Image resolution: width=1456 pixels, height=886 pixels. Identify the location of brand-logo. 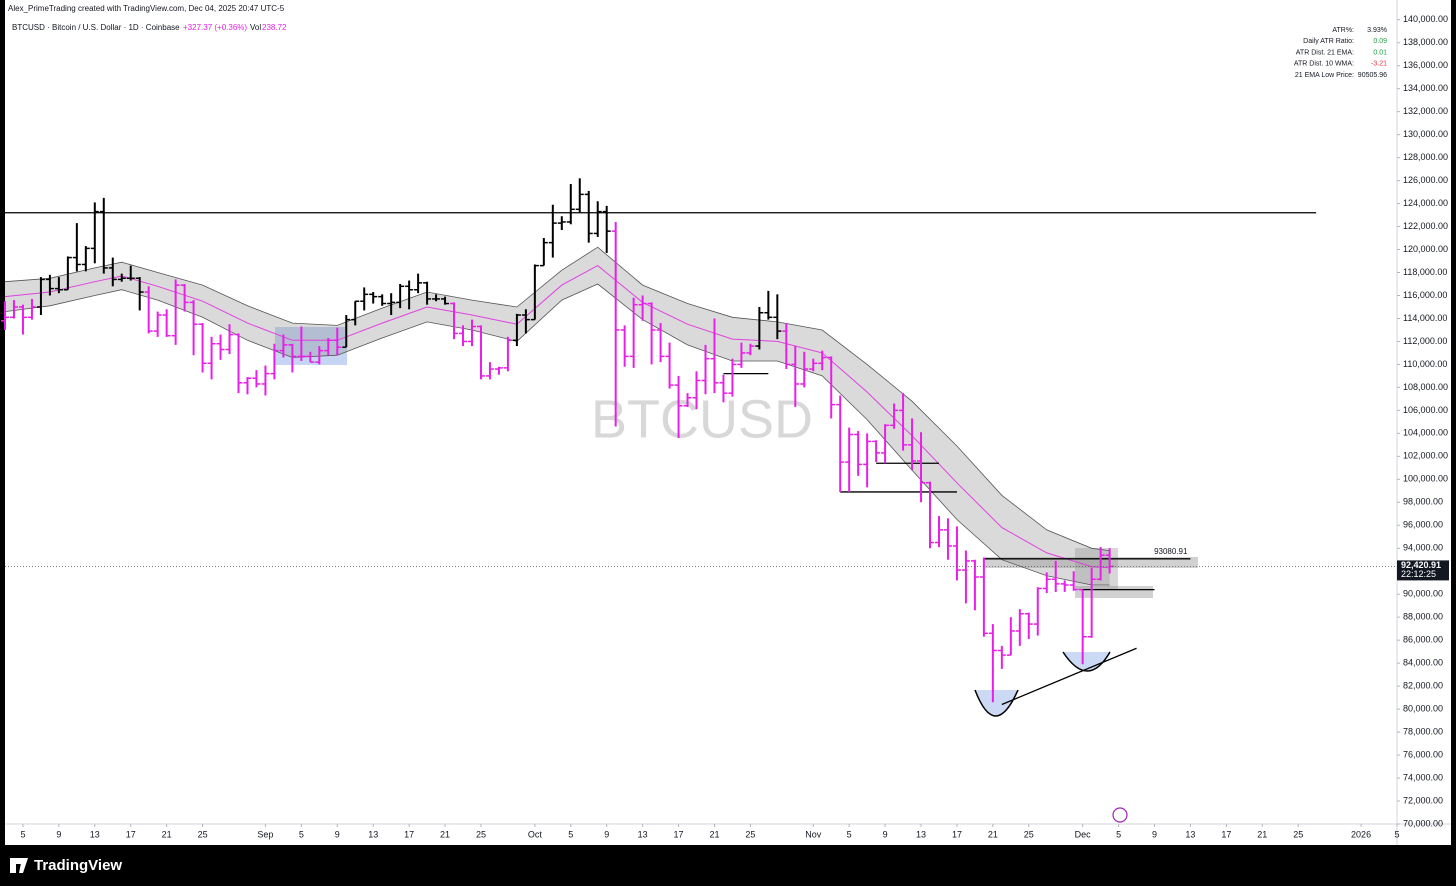
(19, 865).